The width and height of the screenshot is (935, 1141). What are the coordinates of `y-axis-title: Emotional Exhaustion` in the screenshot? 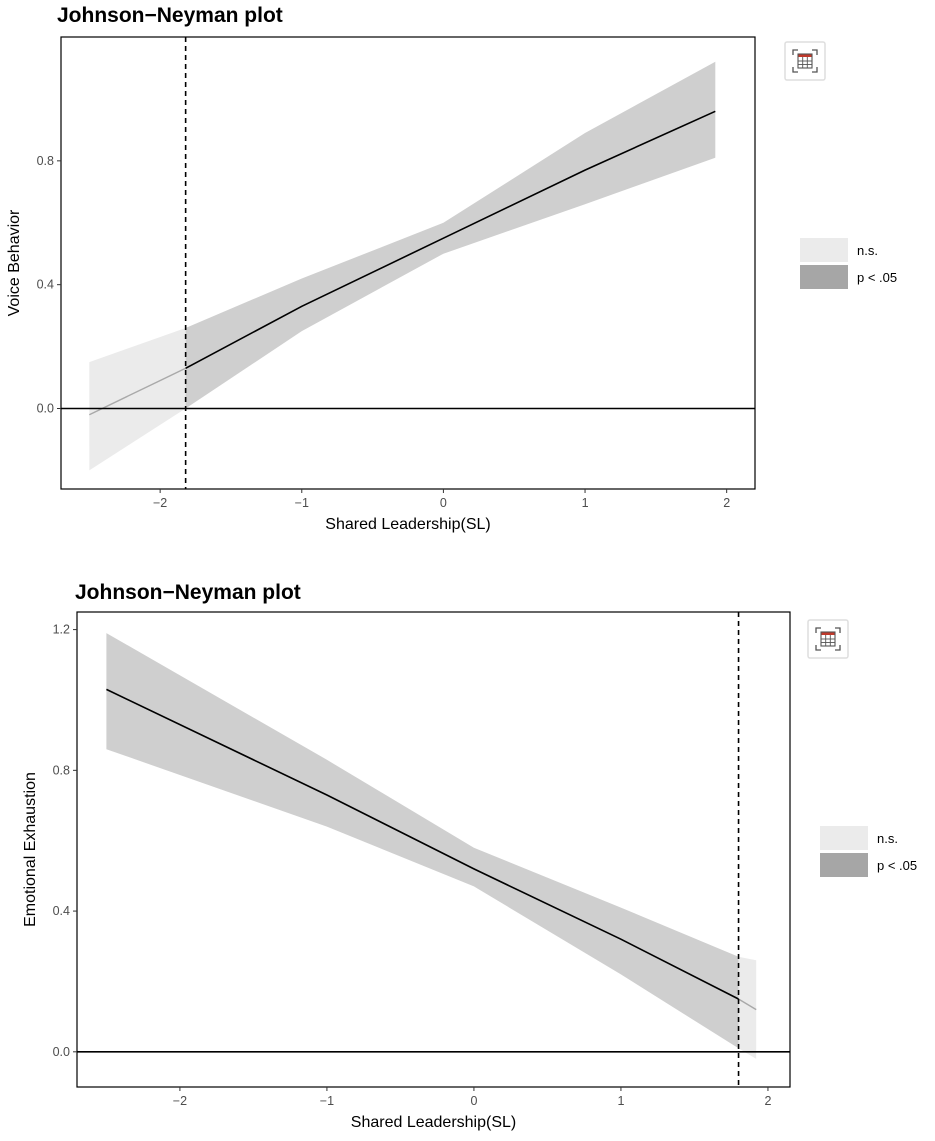 It's located at (30, 849).